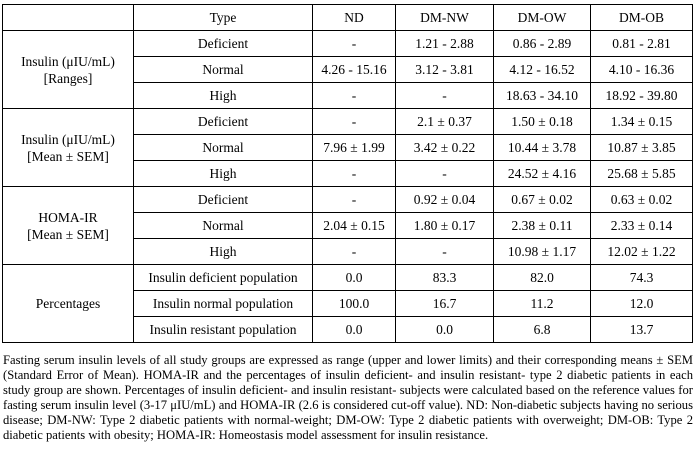 This screenshot has height=450, width=696. I want to click on value-cell: 100.0, so click(354, 303).